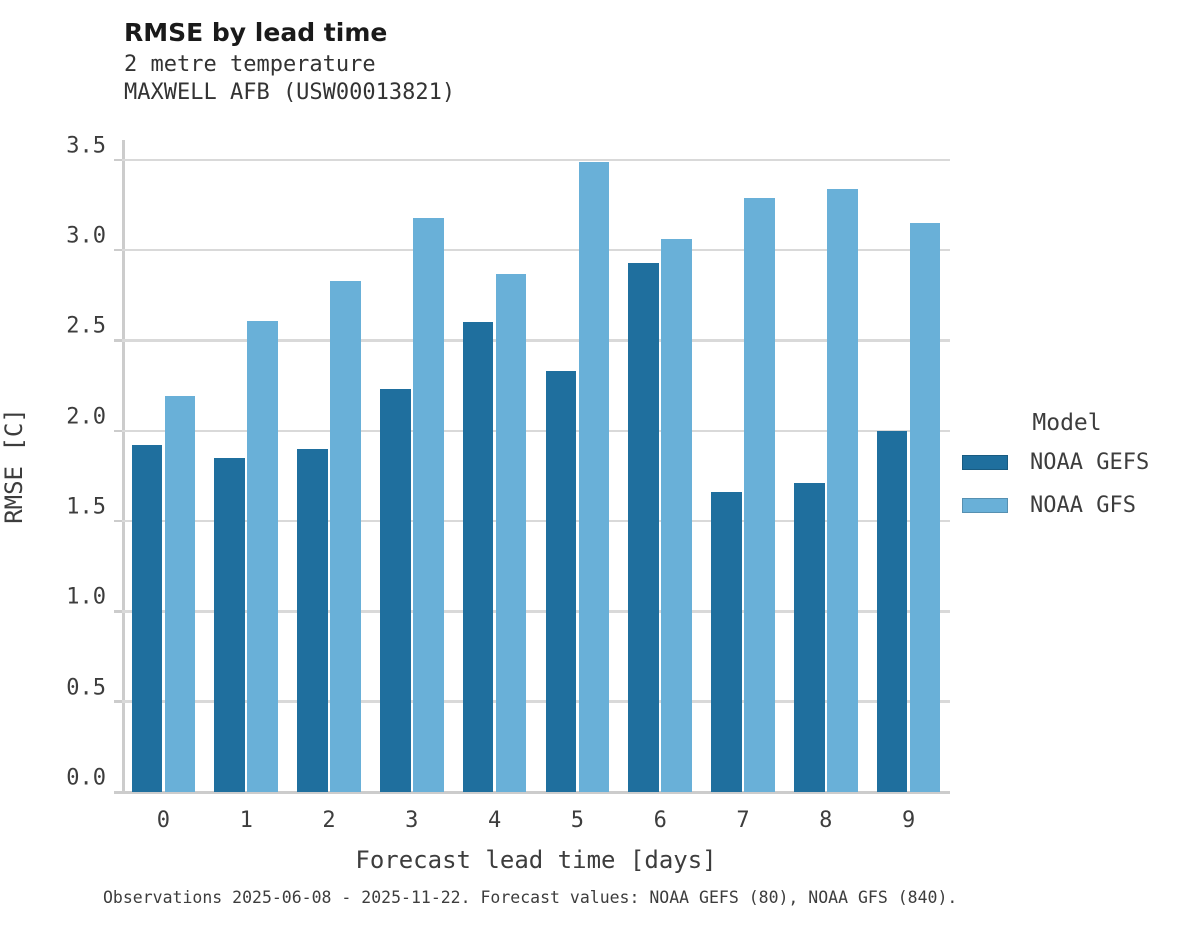  Describe the element at coordinates (246, 820) in the screenshot. I see `x-tick-label-1: 1` at that location.